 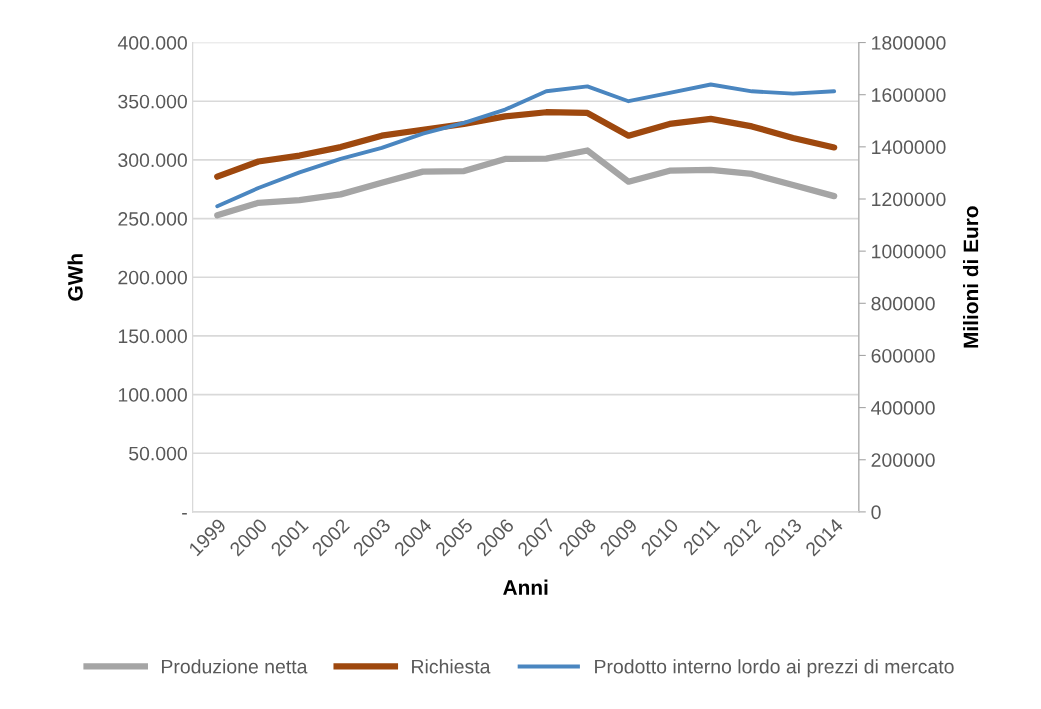 What do you see at coordinates (526, 145) in the screenshot?
I see `line-series` at bounding box center [526, 145].